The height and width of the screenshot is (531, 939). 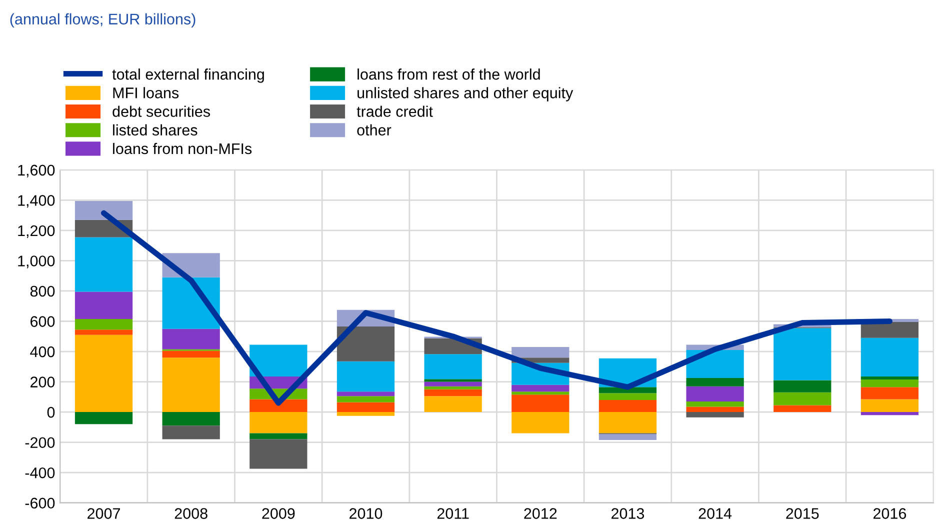 I want to click on x-tick-label: 2015, so click(x=802, y=513).